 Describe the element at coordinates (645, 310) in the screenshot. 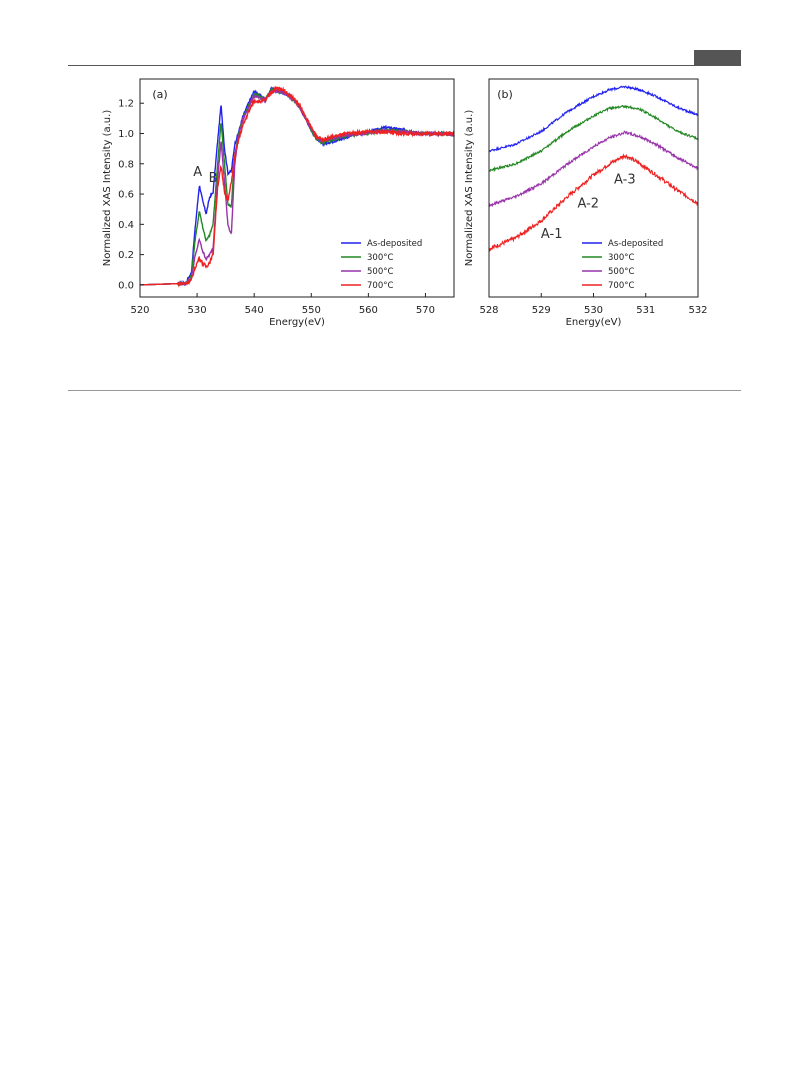

I see `x-tick-label: 531` at that location.